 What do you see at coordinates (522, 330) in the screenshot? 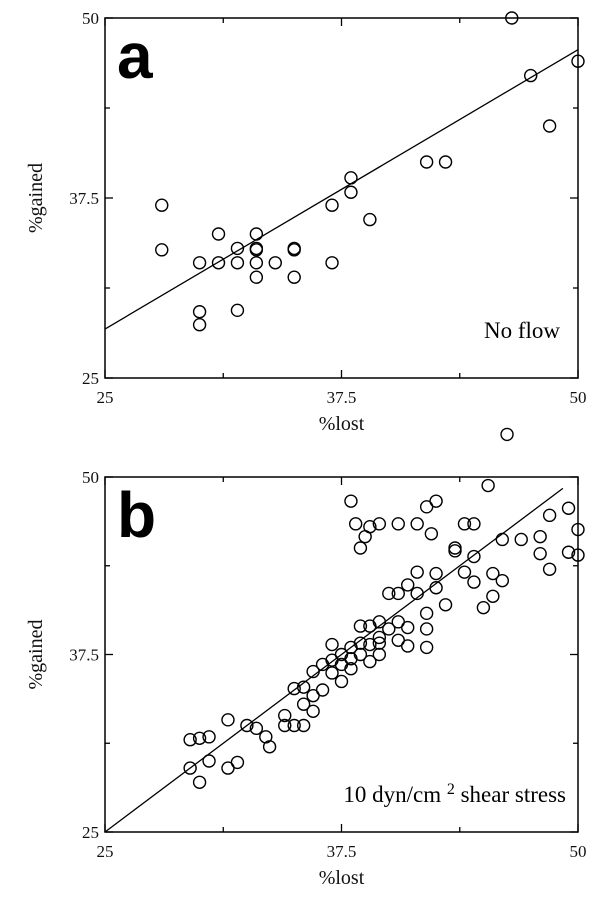
I see `annotation-text: No flow` at bounding box center [522, 330].